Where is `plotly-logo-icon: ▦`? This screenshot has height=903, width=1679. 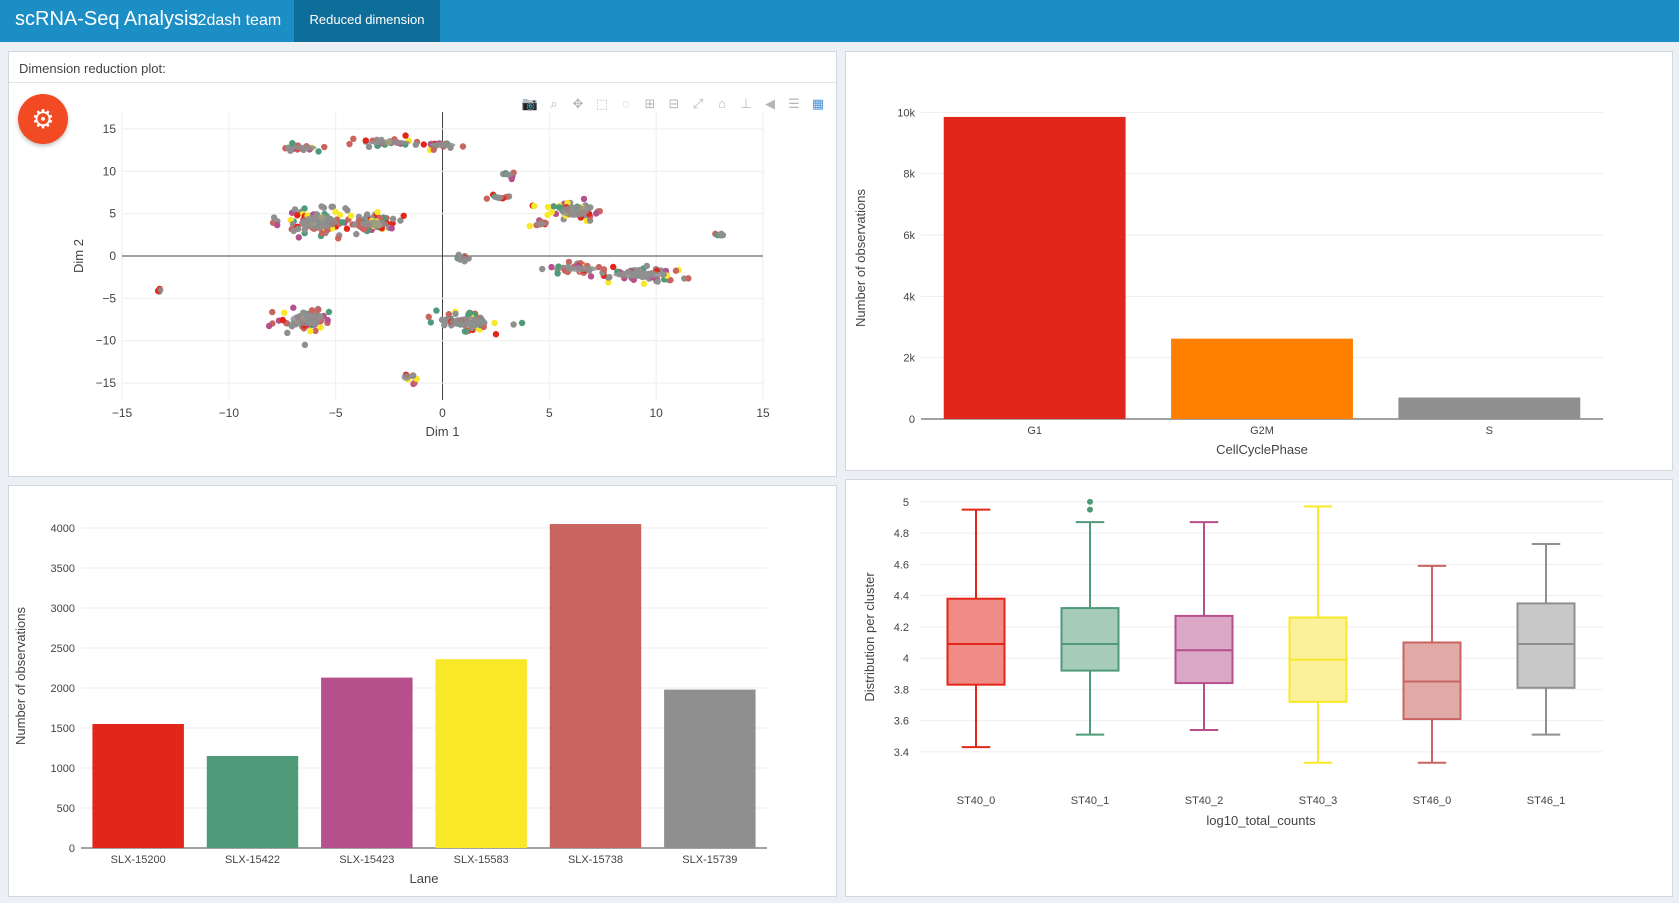
plotly-logo-icon: ▦ is located at coordinates (818, 103).